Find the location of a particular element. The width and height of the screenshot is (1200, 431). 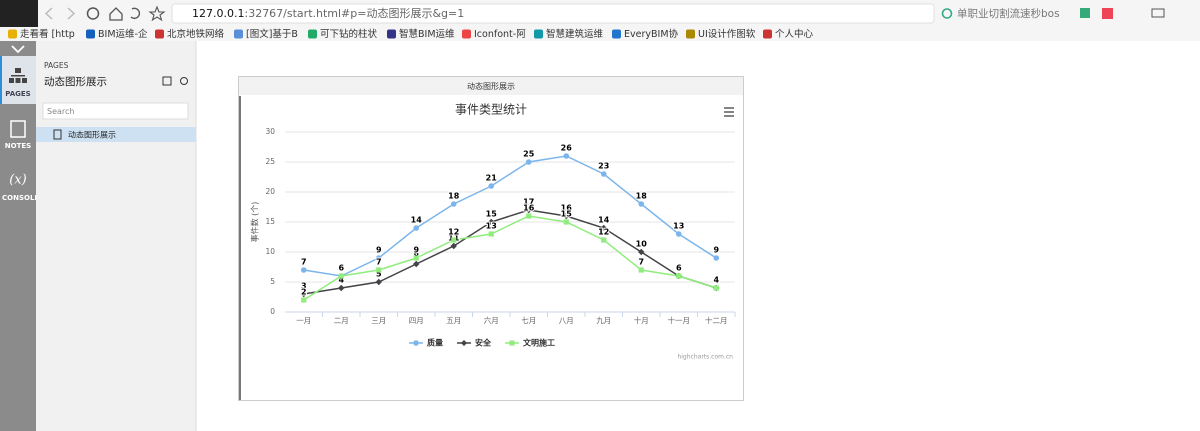

bookmark: EveryBIM协 is located at coordinates (651, 34).